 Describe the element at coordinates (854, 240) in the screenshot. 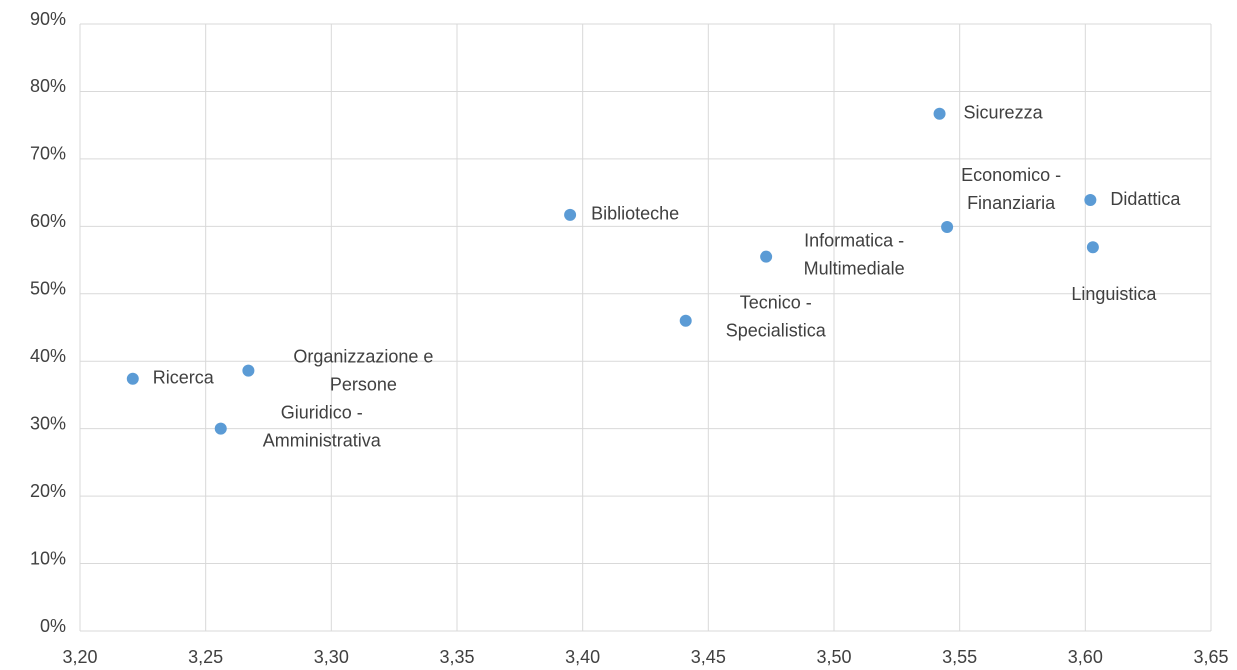

I see `point-label: Informatica -` at that location.